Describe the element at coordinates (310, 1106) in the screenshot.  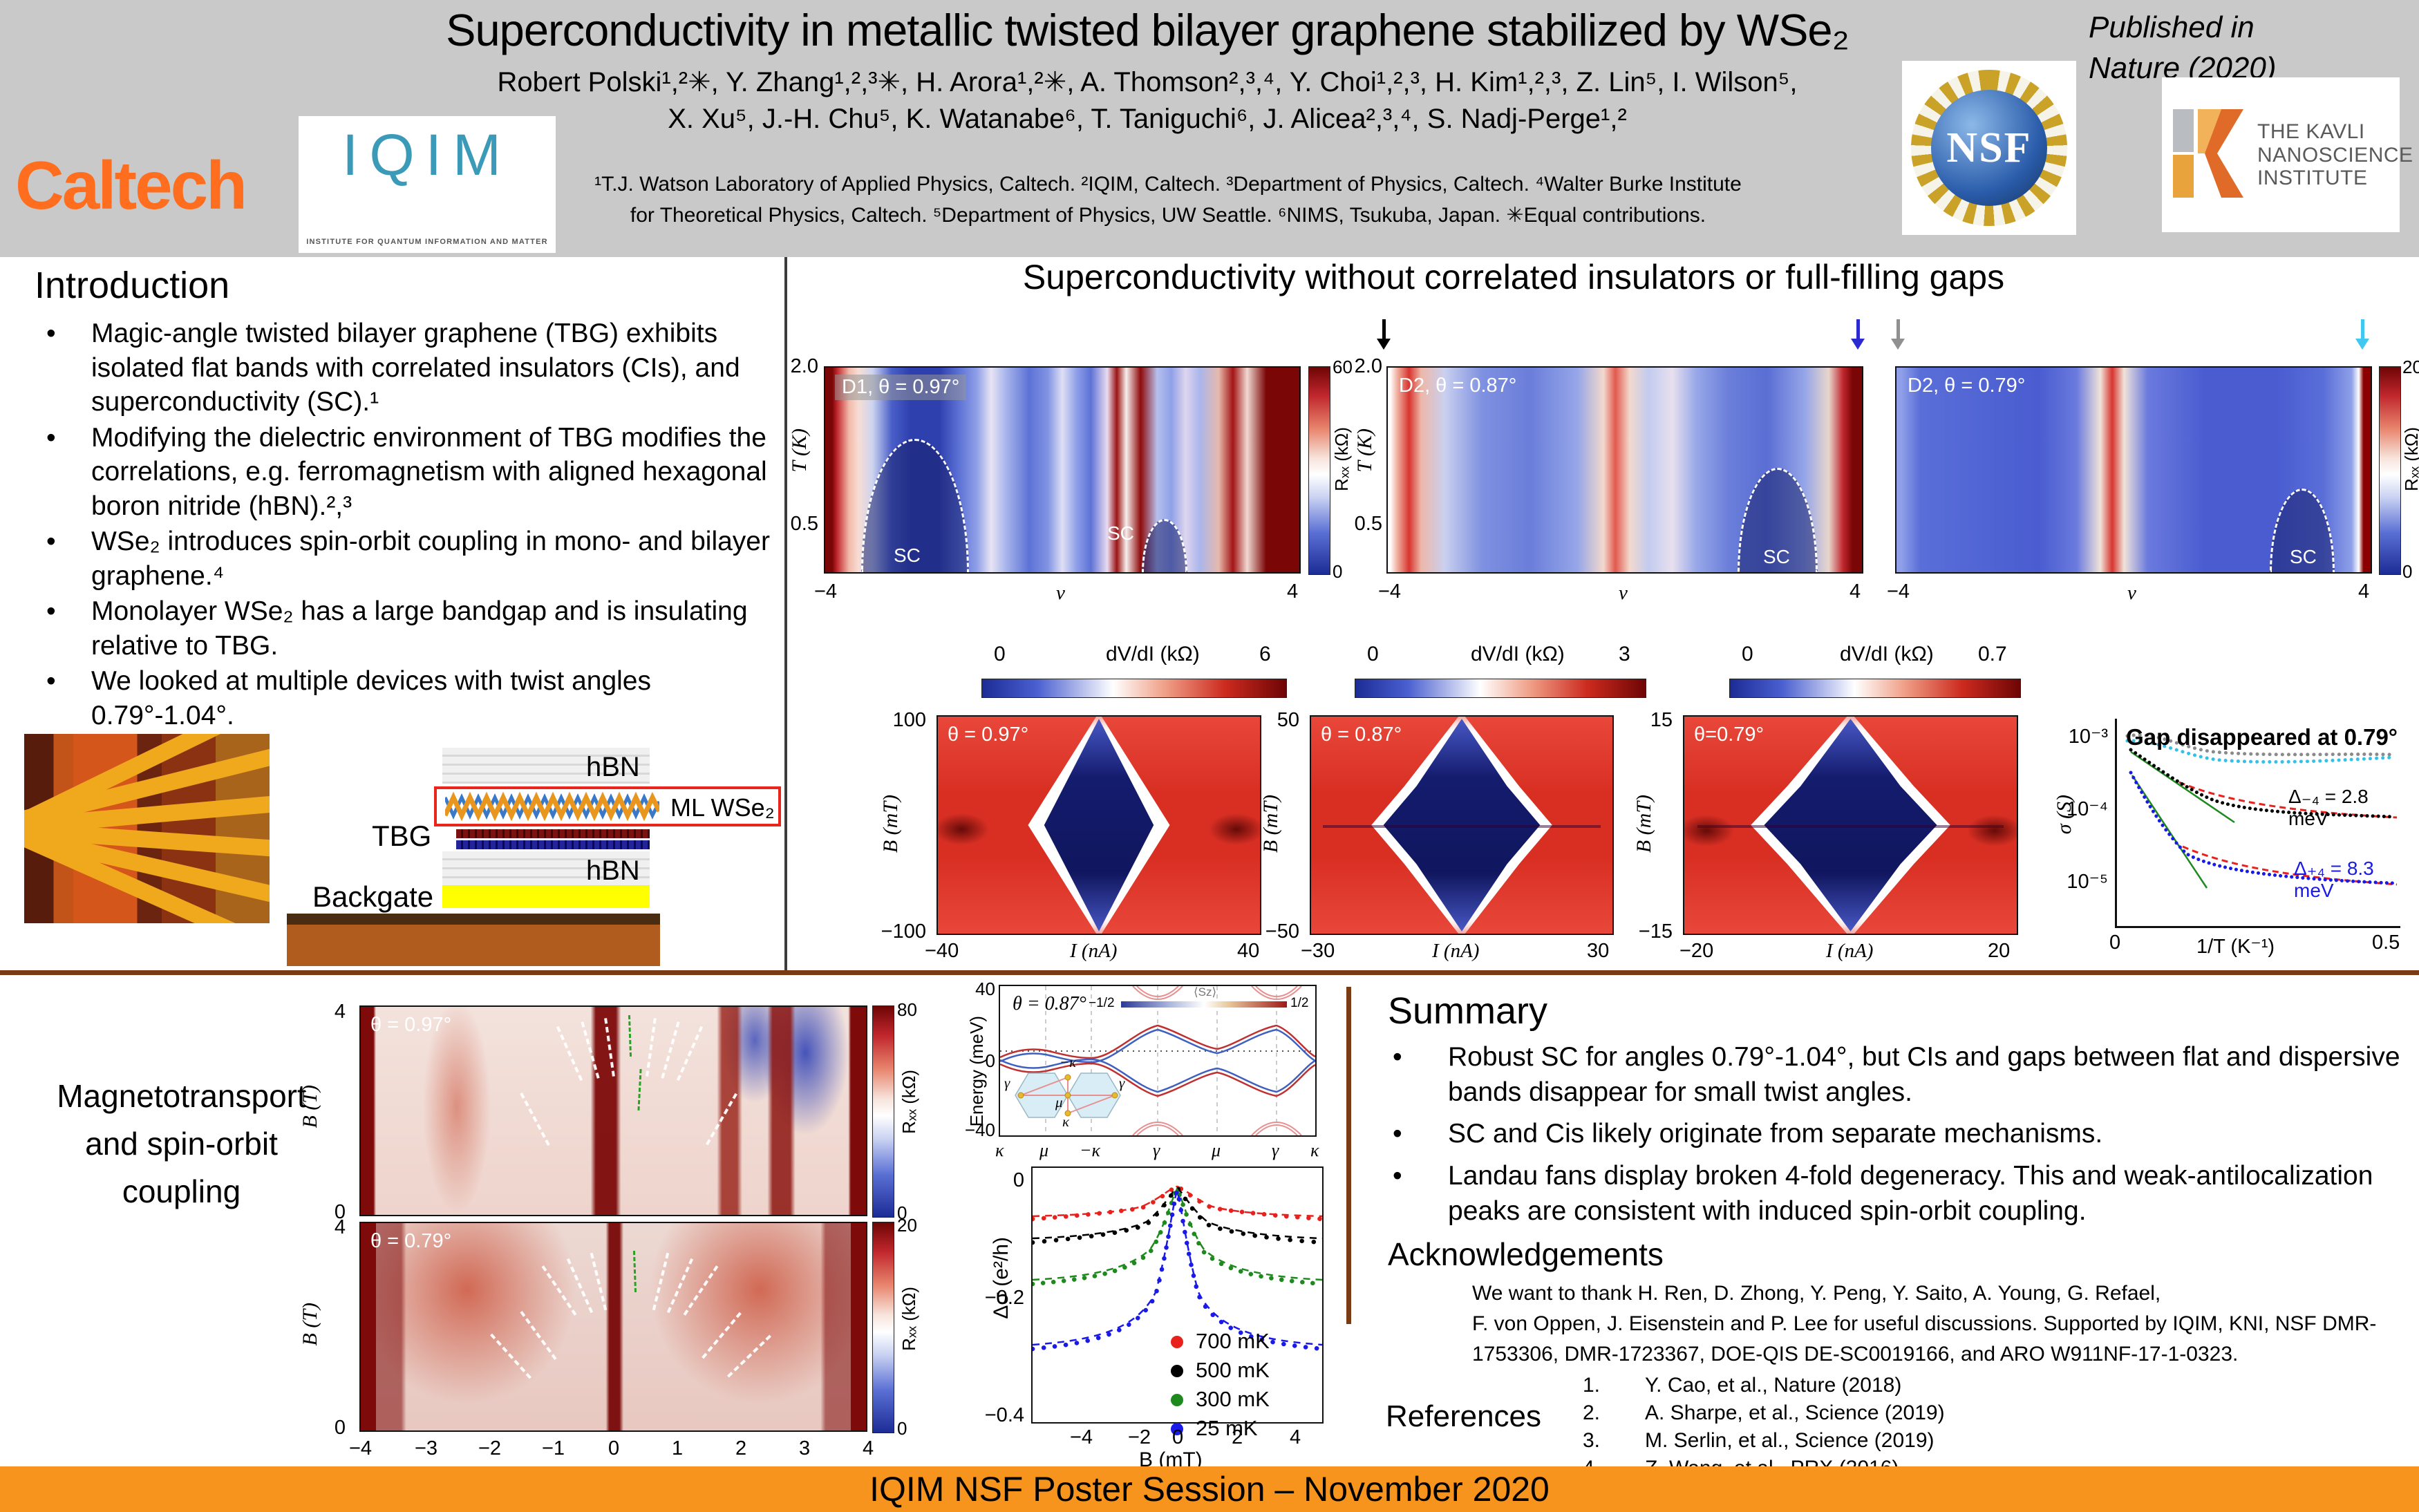
I see `mgA-ylabel: B (T)` at that location.